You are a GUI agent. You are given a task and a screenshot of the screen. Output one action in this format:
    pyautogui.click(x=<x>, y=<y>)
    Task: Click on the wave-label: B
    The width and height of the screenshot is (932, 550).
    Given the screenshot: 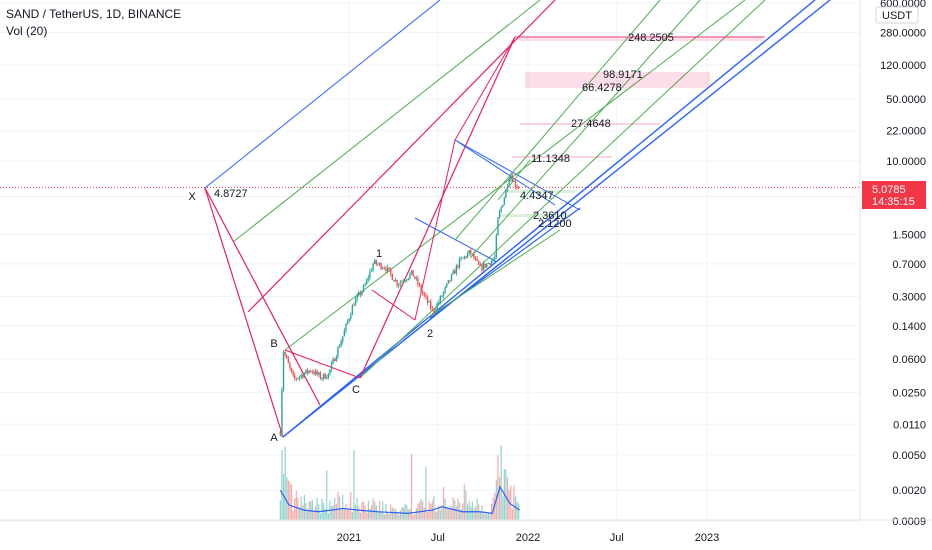 What is the action you would take?
    pyautogui.click(x=273, y=344)
    